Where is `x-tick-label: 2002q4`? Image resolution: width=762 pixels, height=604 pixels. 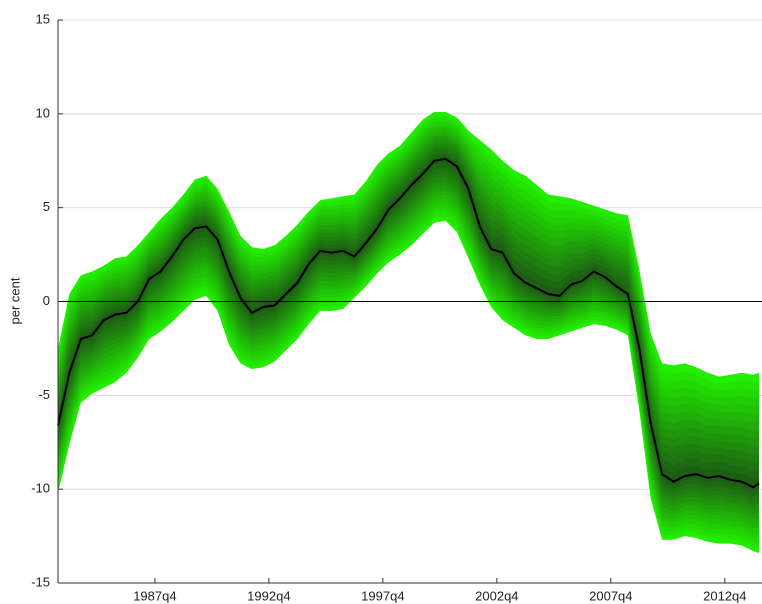 x-tick-label: 2002q4 is located at coordinates (496, 595).